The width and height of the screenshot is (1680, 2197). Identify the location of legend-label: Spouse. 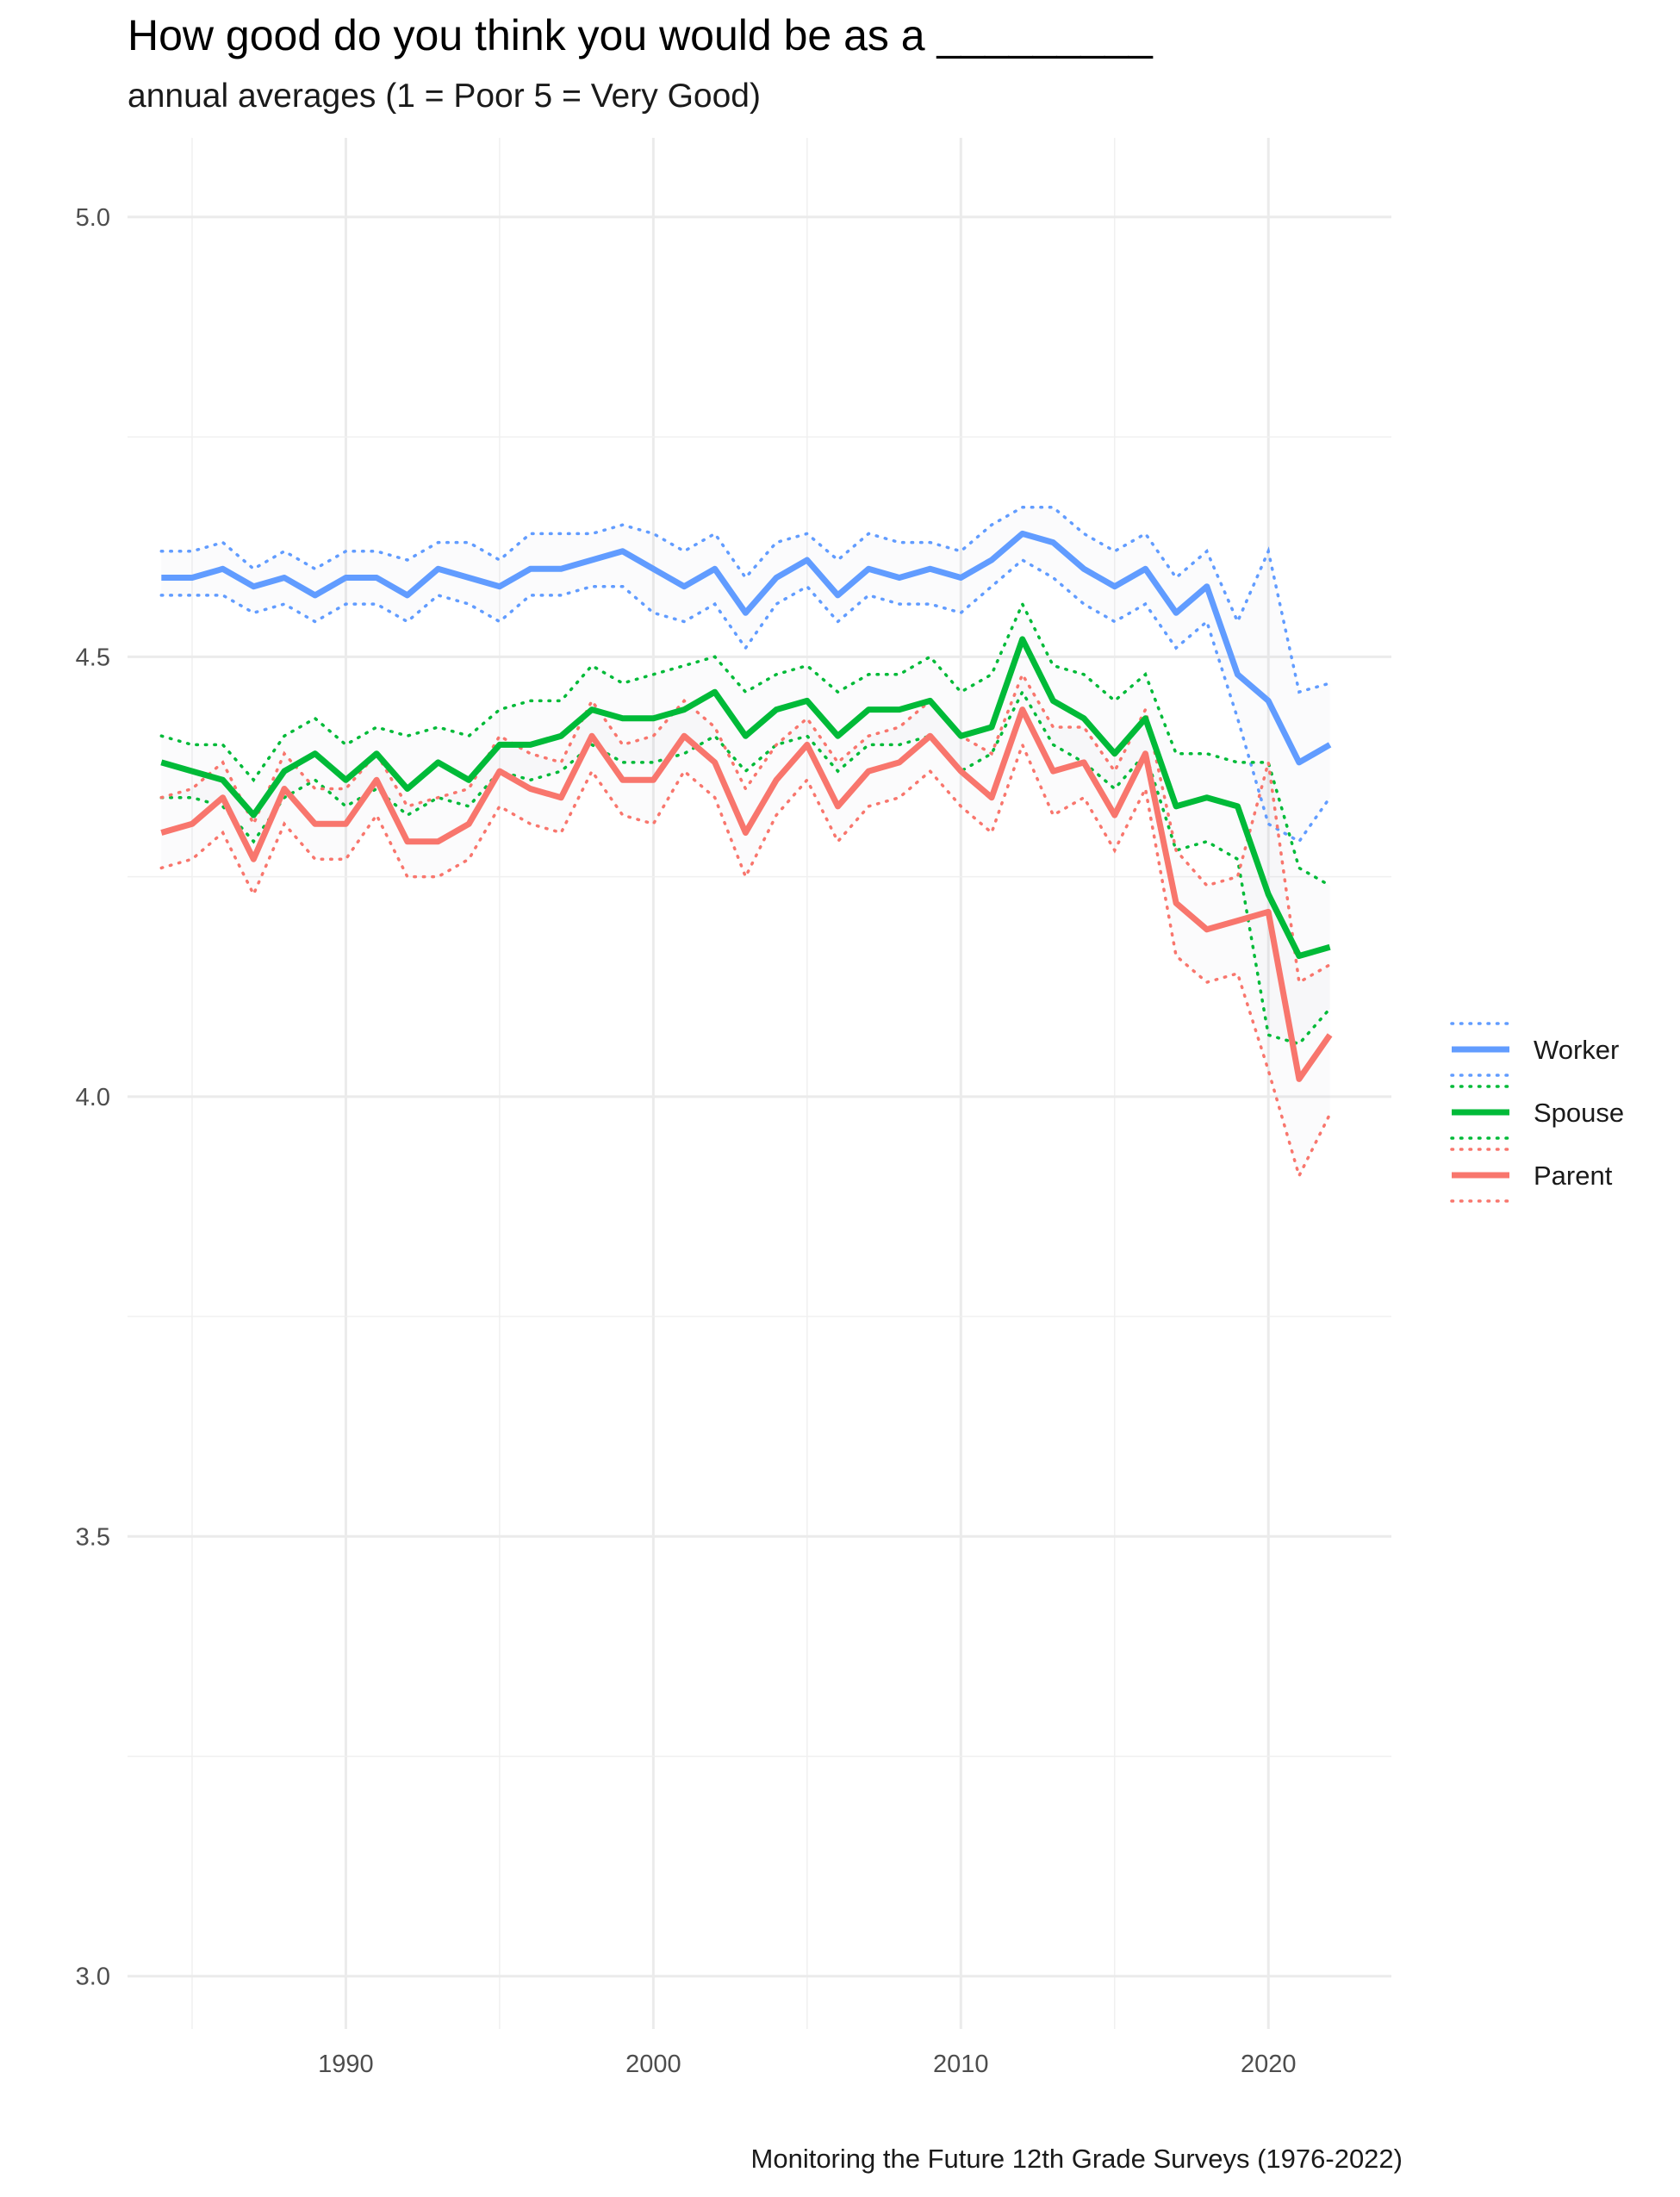
(1579, 1113).